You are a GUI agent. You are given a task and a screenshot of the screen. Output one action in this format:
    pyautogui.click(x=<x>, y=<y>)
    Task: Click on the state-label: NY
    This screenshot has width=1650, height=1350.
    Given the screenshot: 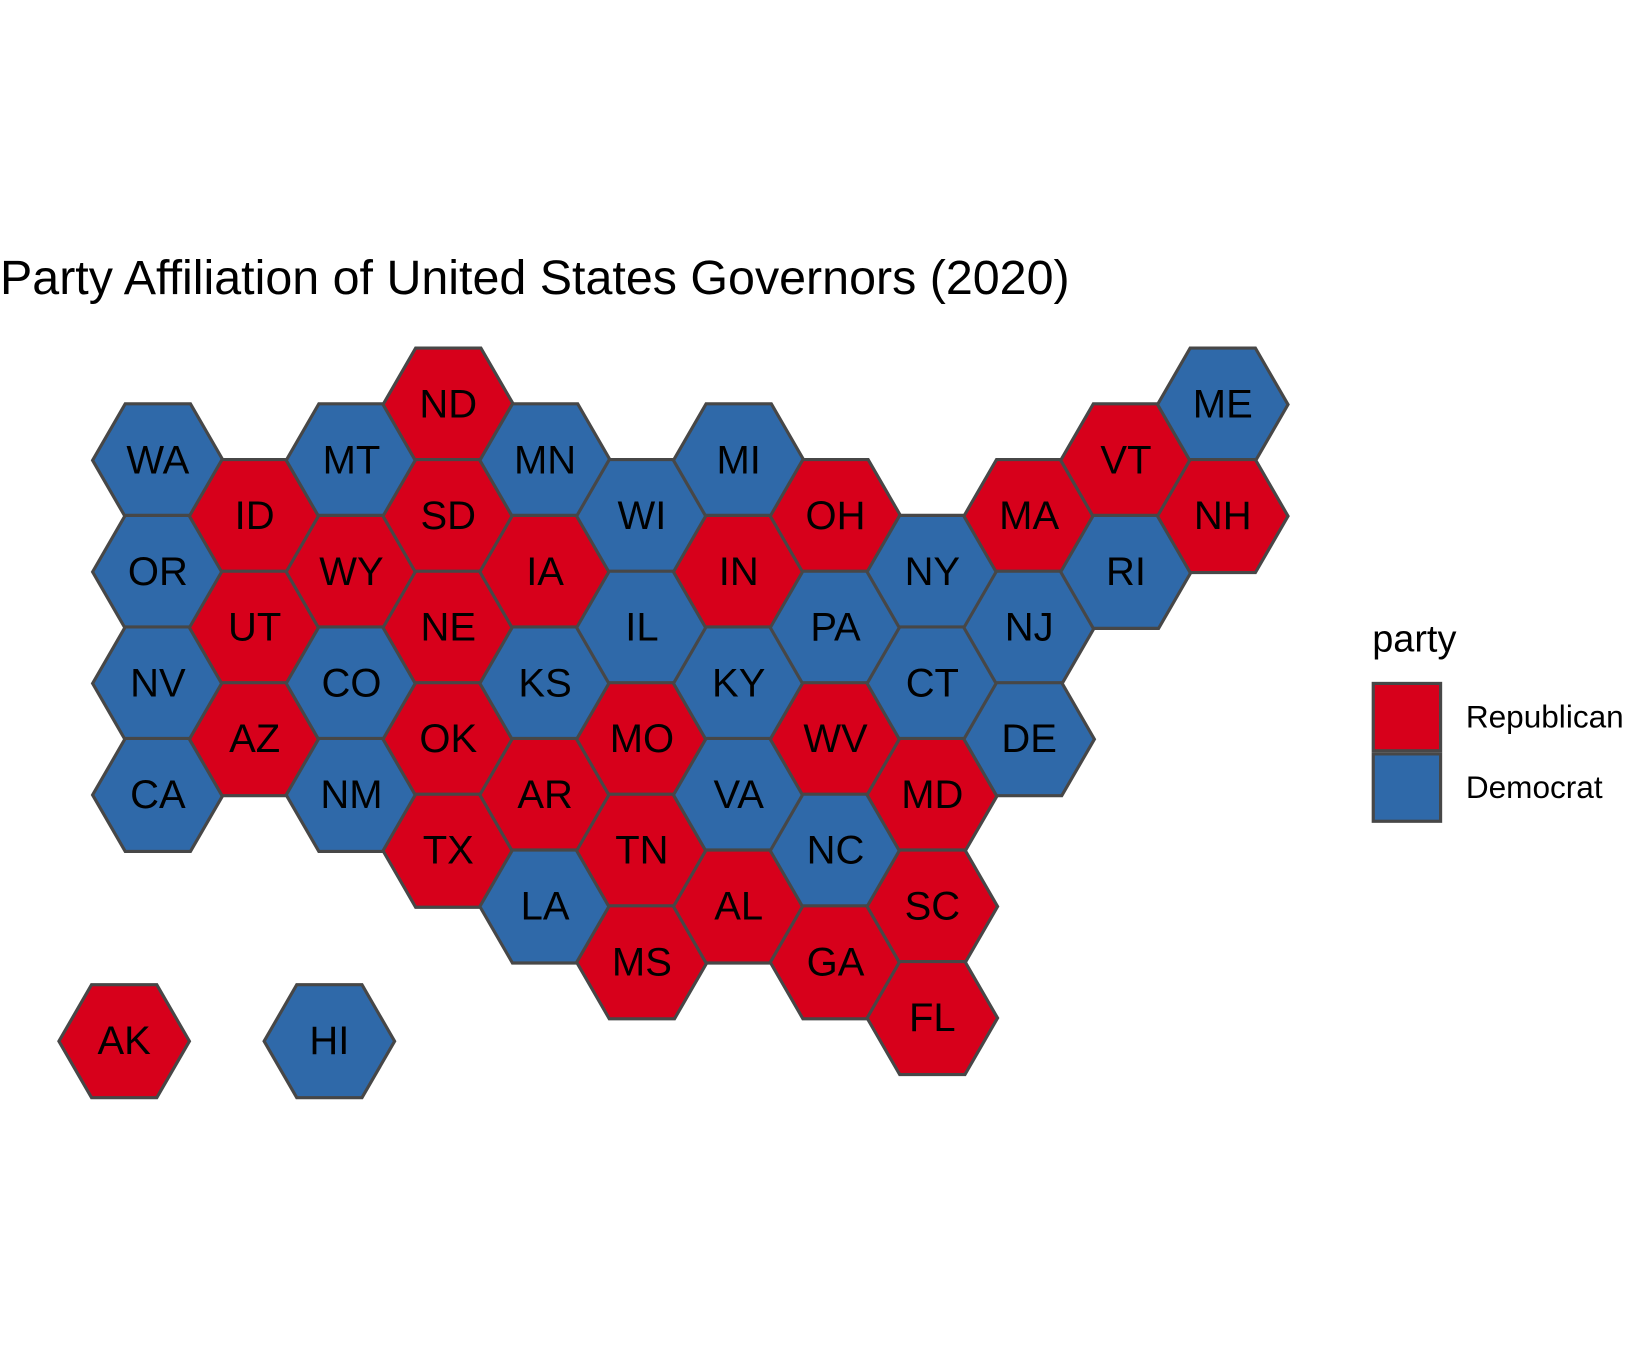 What is the action you would take?
    pyautogui.click(x=933, y=572)
    